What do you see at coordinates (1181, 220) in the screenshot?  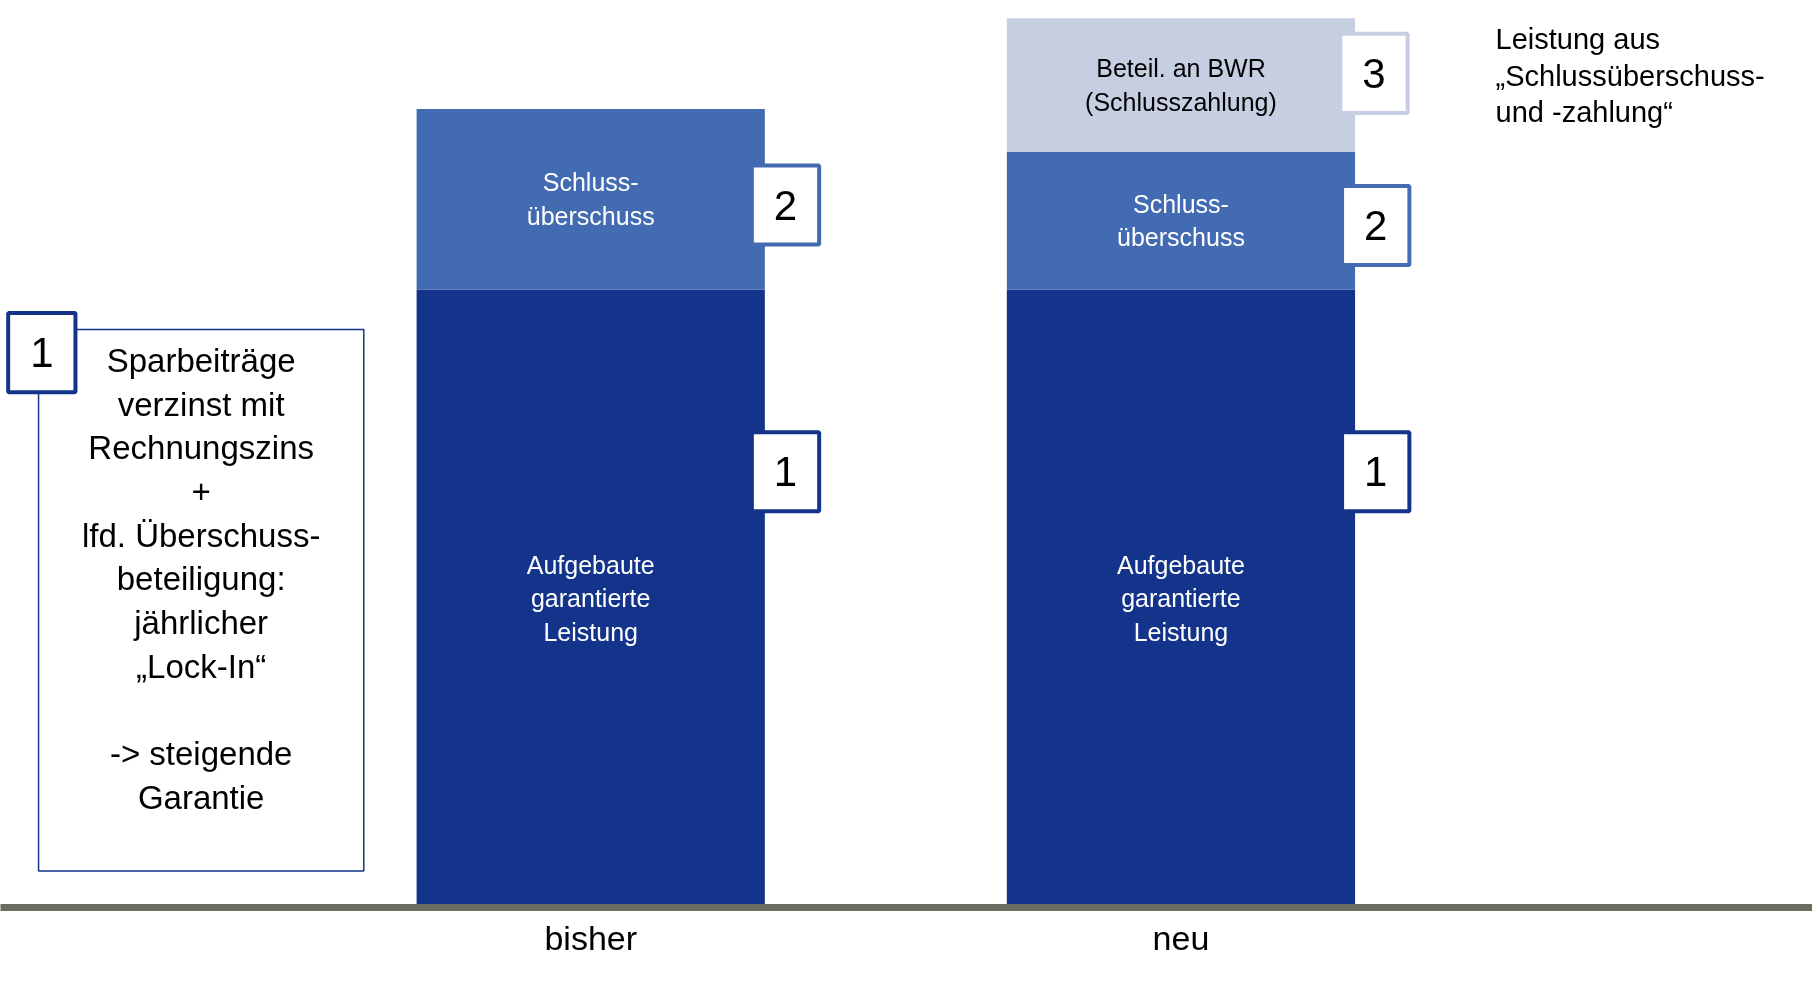 I see `series-label: Schluss- überschuss` at bounding box center [1181, 220].